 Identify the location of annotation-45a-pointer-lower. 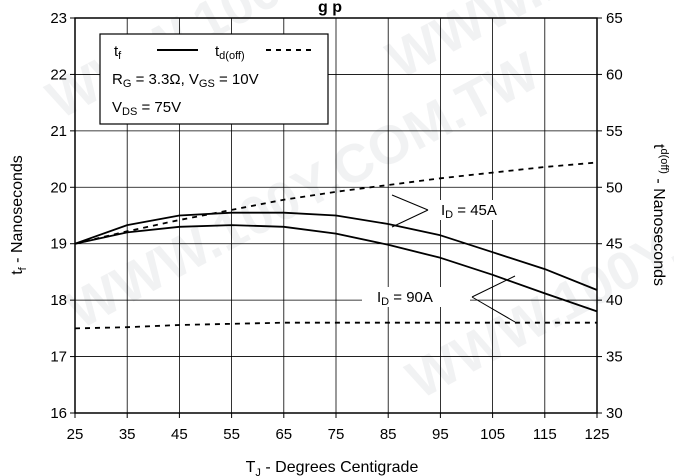
(410, 218).